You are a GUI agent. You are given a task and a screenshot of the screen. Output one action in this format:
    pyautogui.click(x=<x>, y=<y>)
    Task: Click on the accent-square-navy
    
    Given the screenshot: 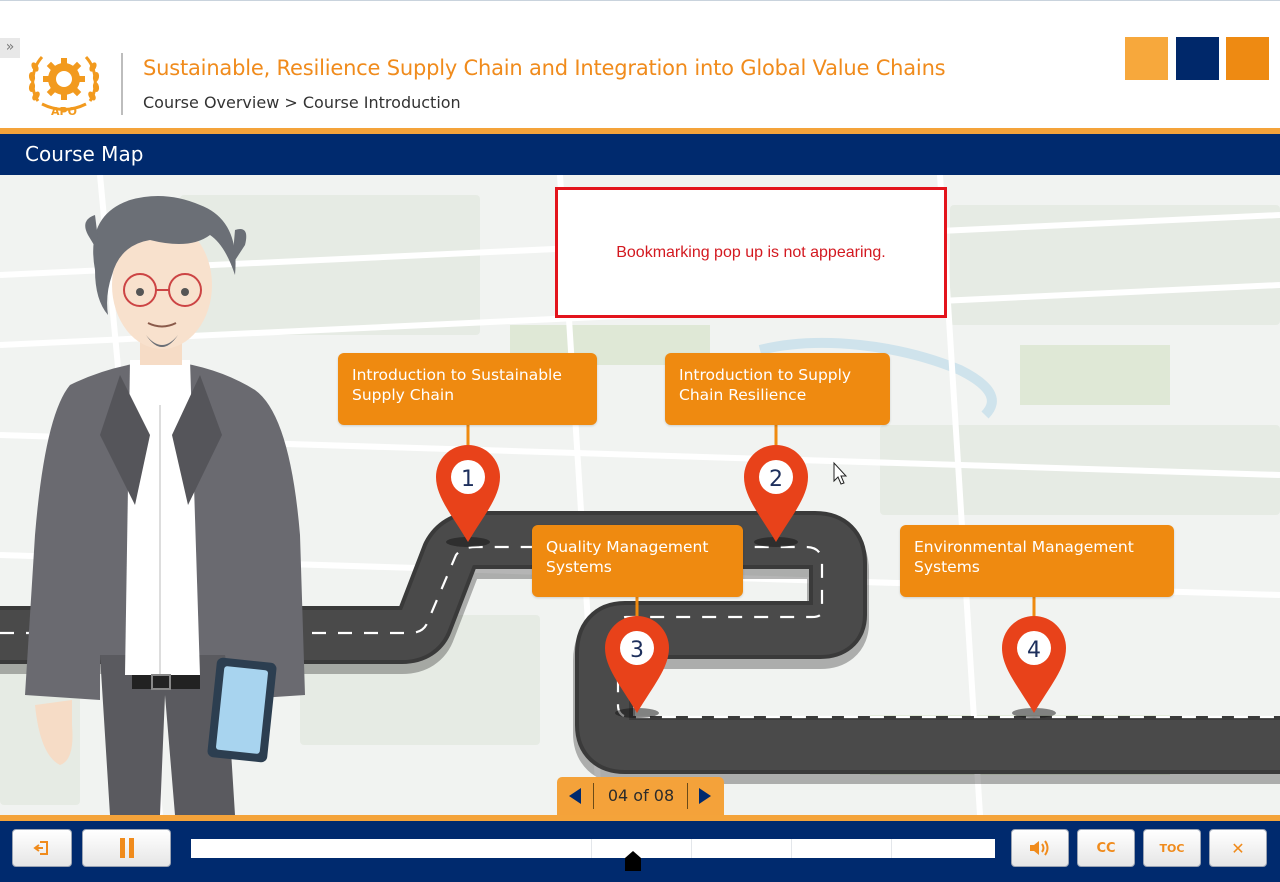 What is the action you would take?
    pyautogui.click(x=1197, y=58)
    